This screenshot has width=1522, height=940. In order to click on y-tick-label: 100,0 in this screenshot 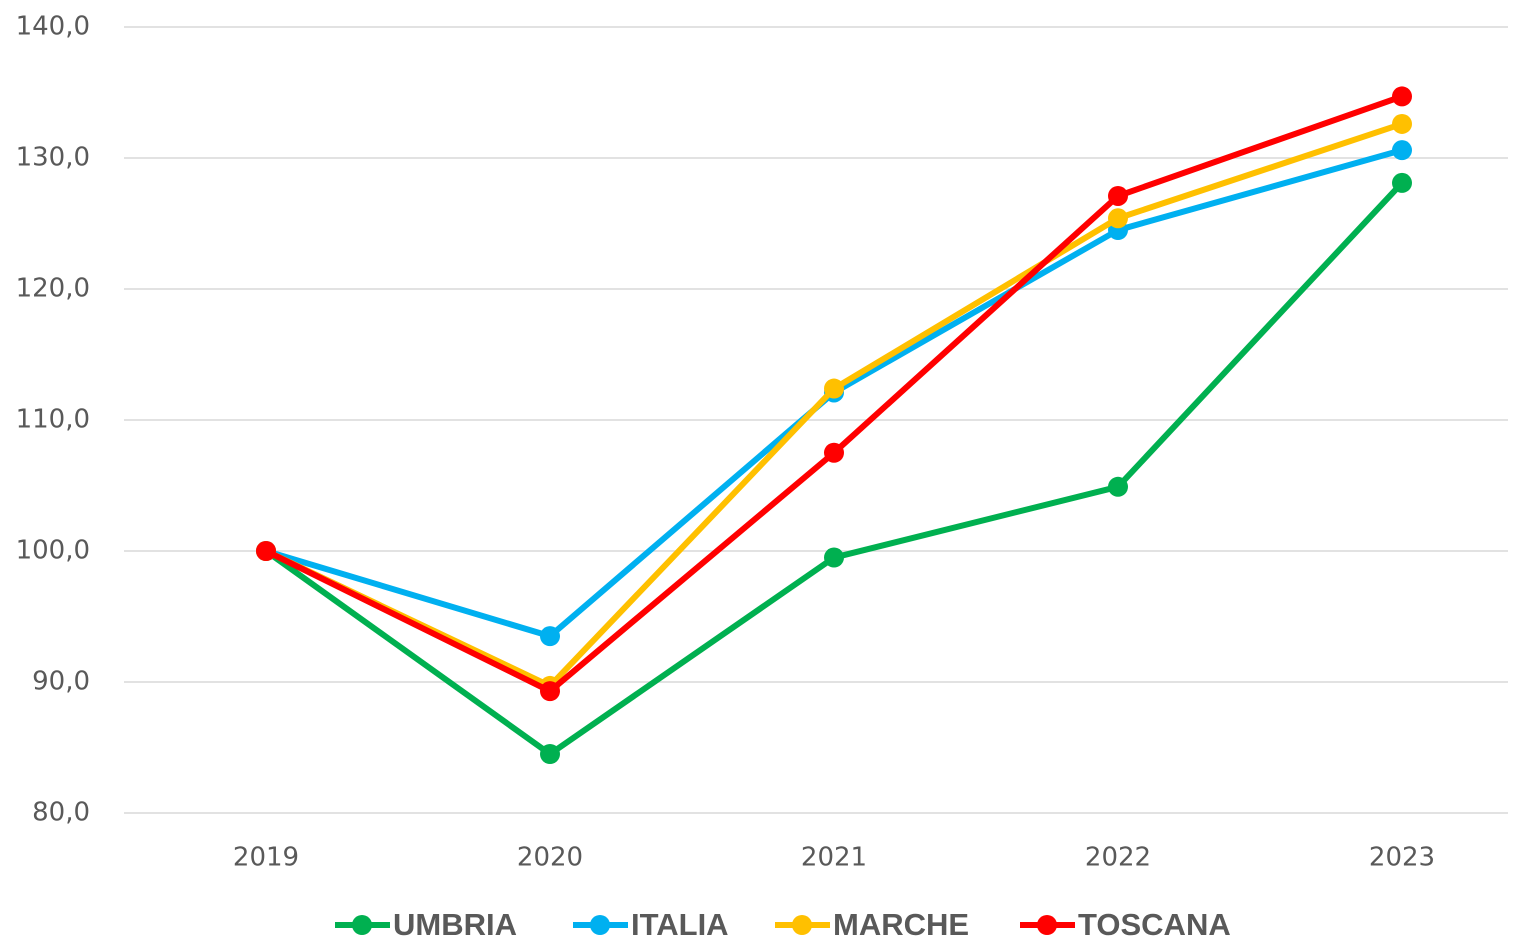, I will do `click(53, 551)`.